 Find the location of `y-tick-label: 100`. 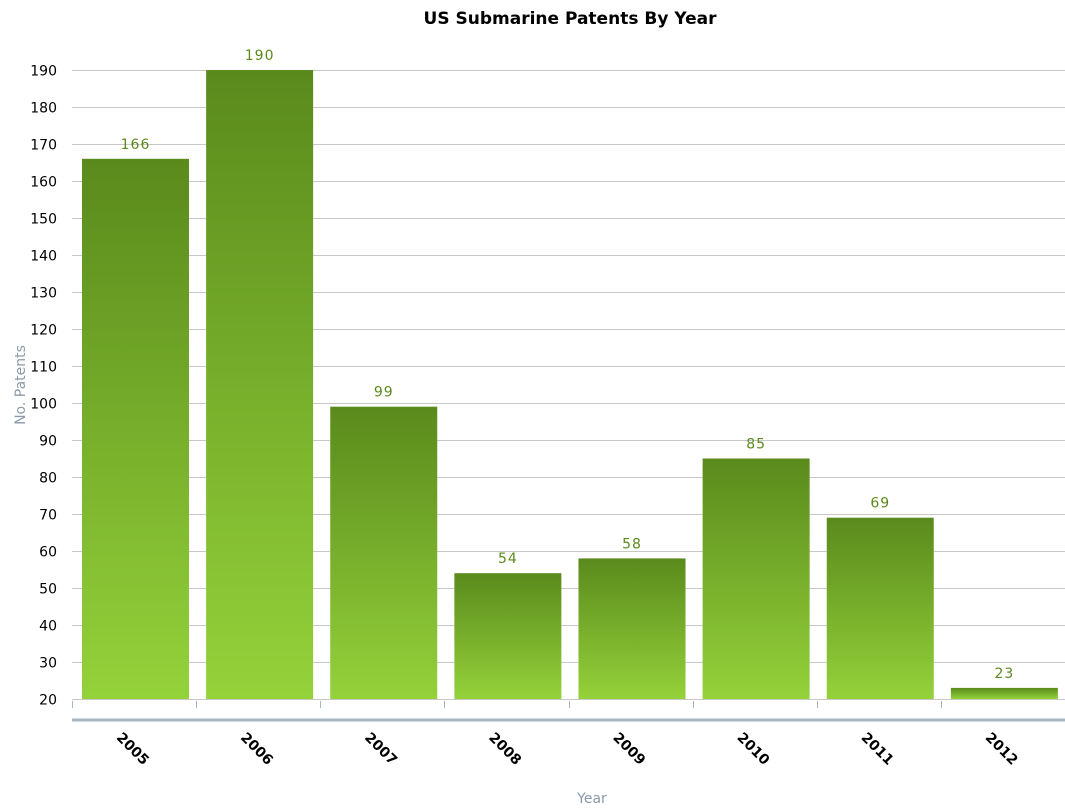

y-tick-label: 100 is located at coordinates (43, 405).